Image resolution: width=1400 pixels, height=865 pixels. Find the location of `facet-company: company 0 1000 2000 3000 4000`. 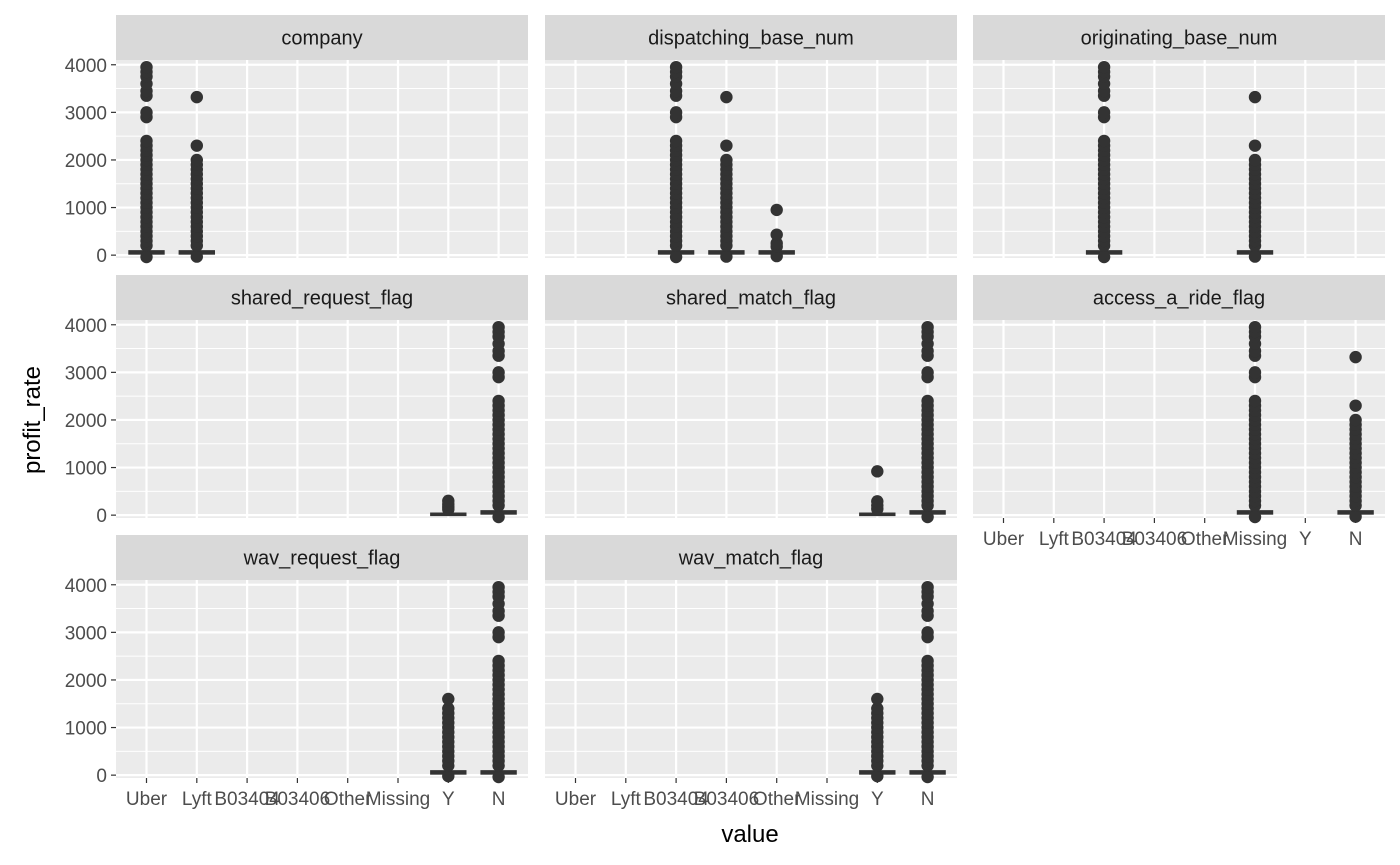

facet-company: company 0 1000 2000 3000 4000 is located at coordinates (296, 141).